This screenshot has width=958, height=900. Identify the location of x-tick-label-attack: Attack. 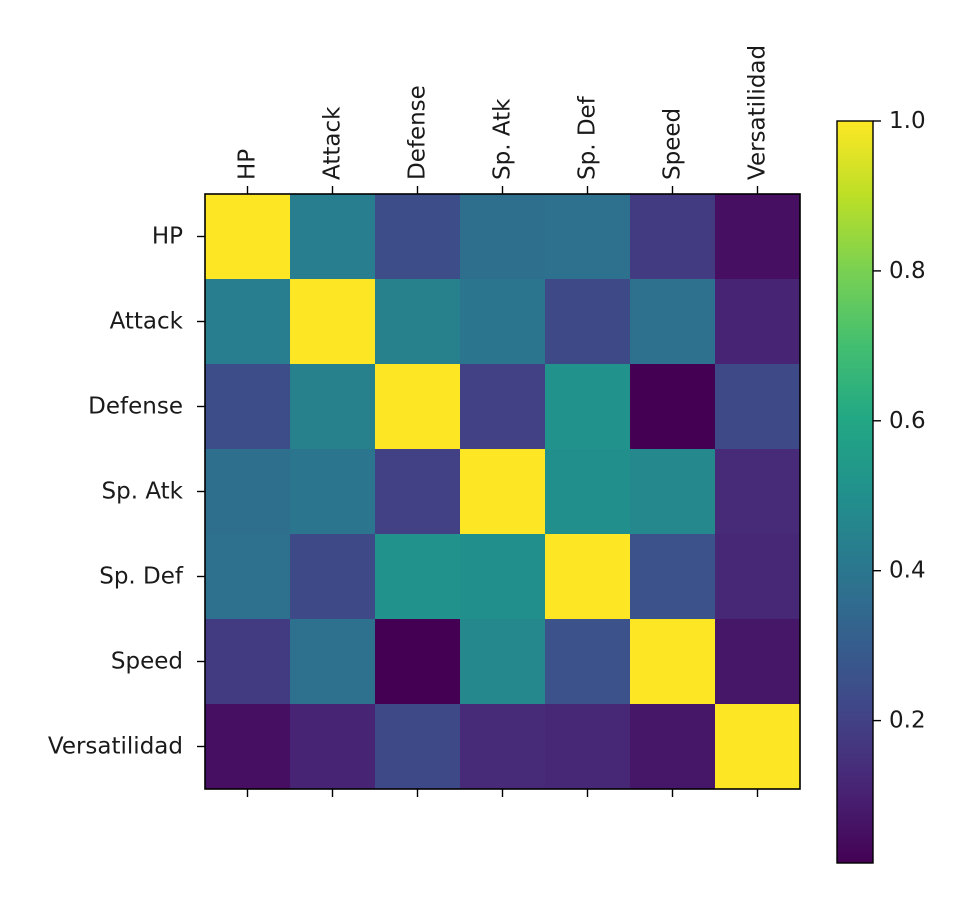
(333, 143).